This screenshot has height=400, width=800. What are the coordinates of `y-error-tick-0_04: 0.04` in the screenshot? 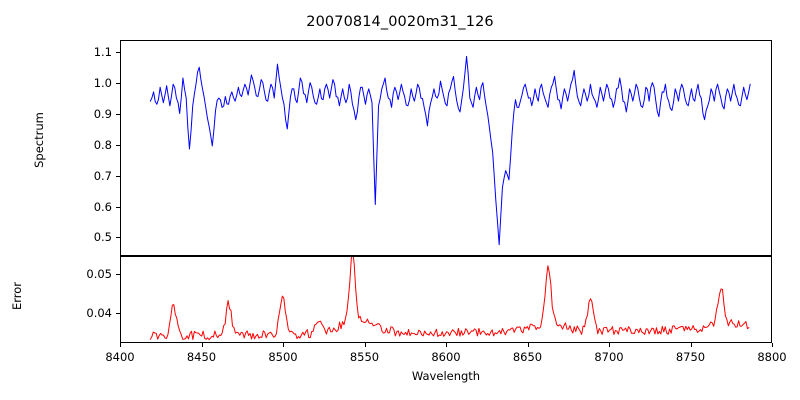 It's located at (99, 313).